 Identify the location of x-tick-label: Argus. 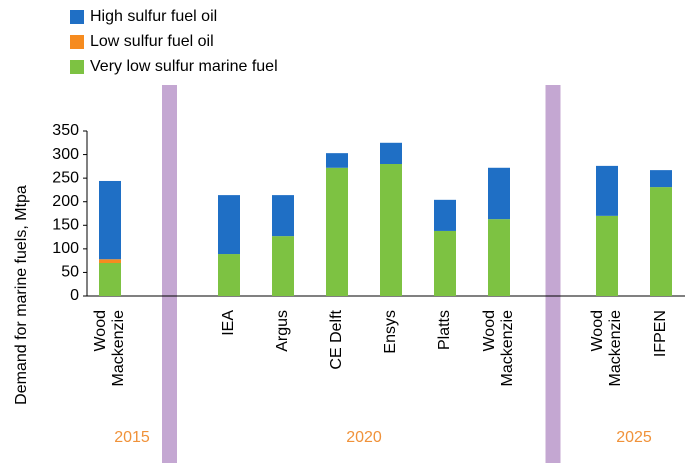
(282, 331).